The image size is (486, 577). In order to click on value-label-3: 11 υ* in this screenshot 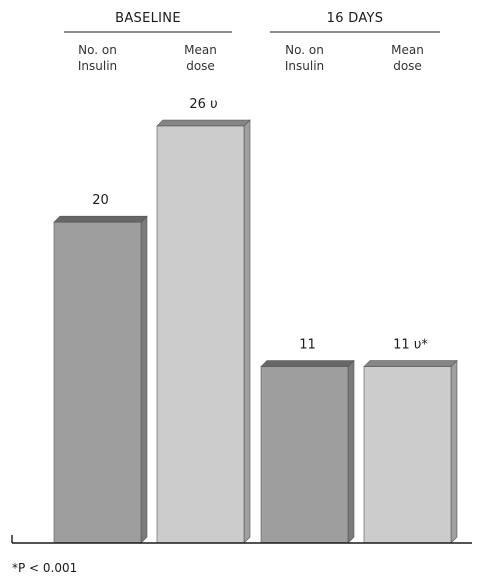, I will do `click(410, 345)`.